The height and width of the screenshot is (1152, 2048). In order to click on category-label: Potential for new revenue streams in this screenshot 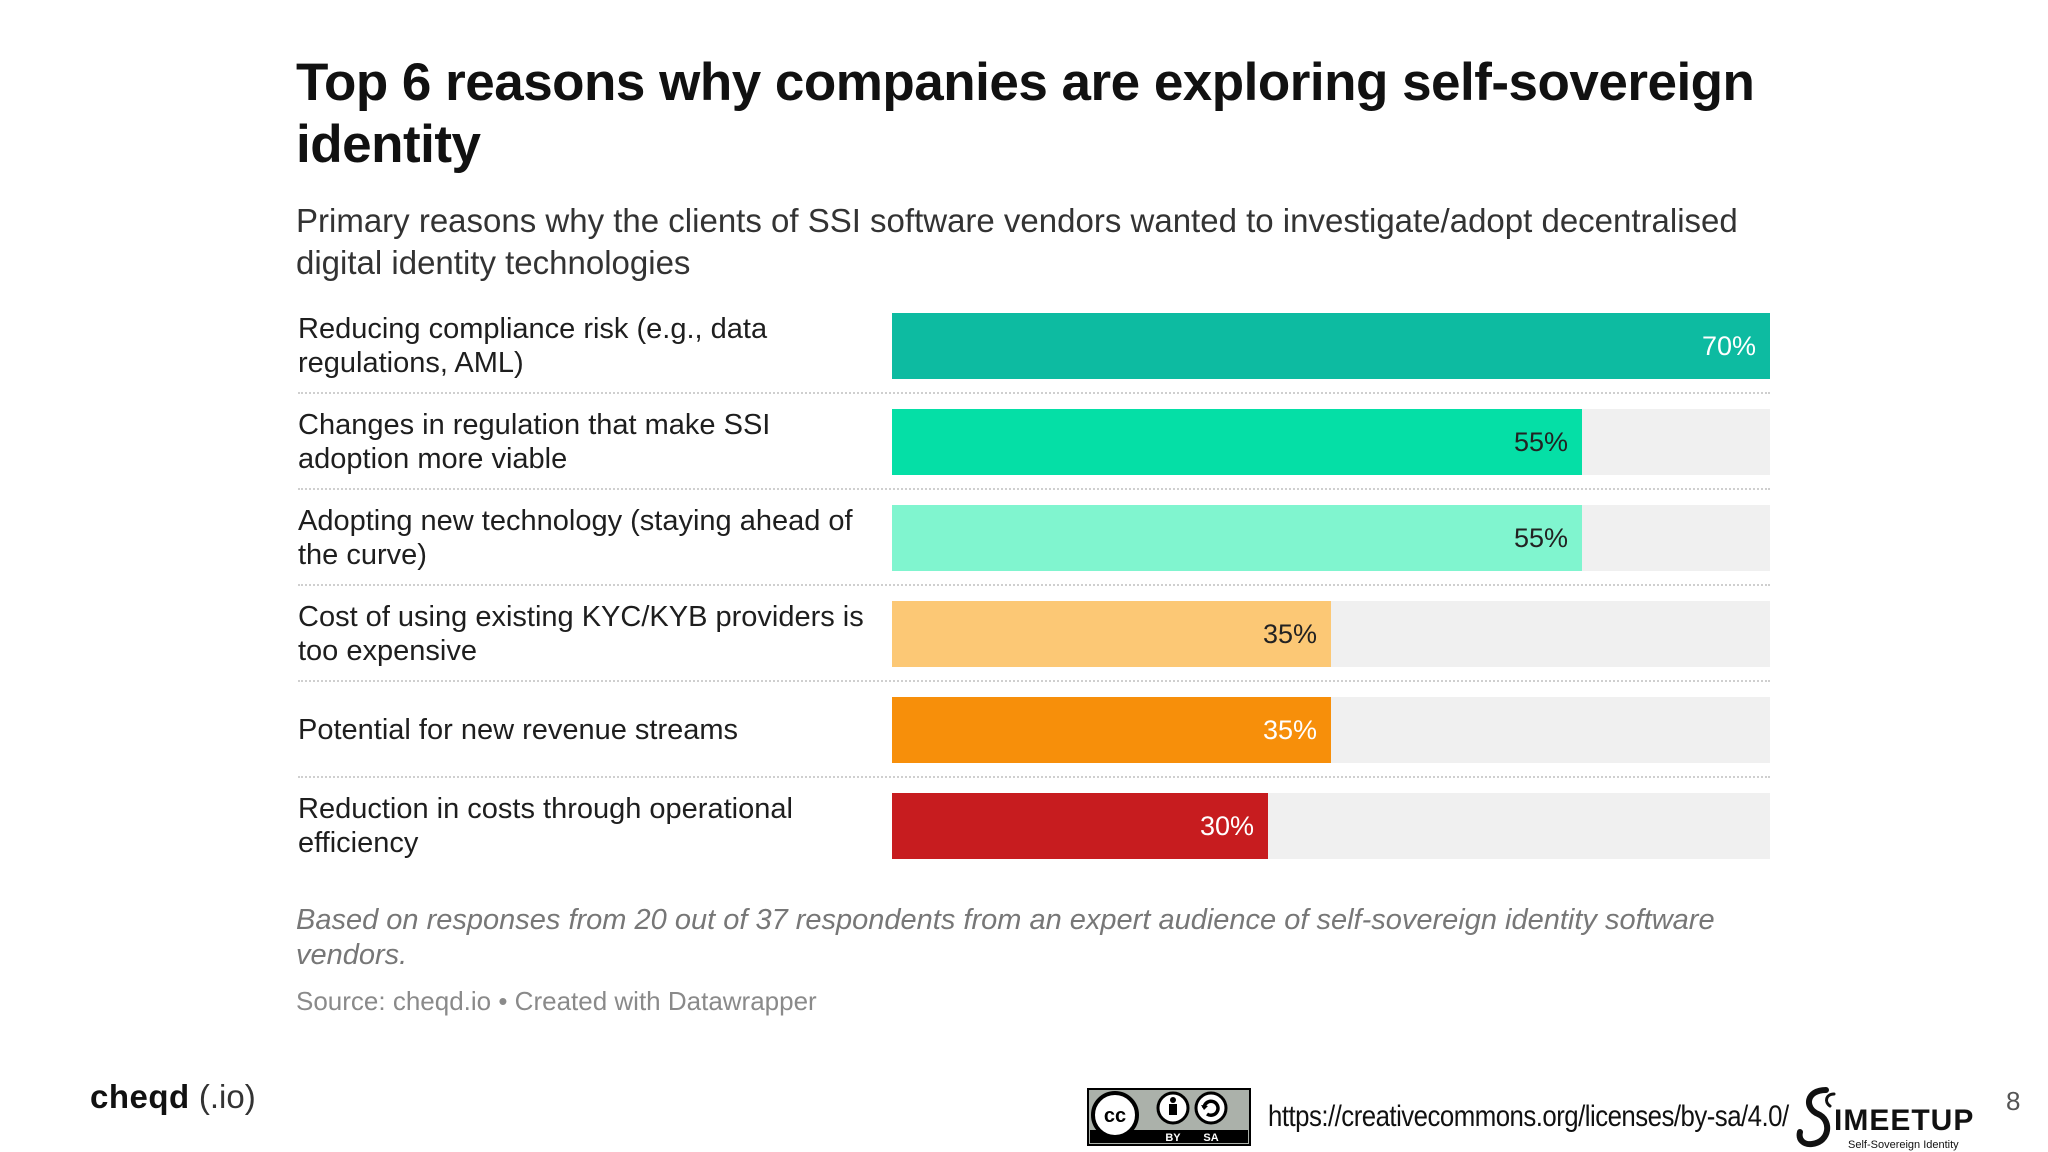, I will do `click(518, 730)`.